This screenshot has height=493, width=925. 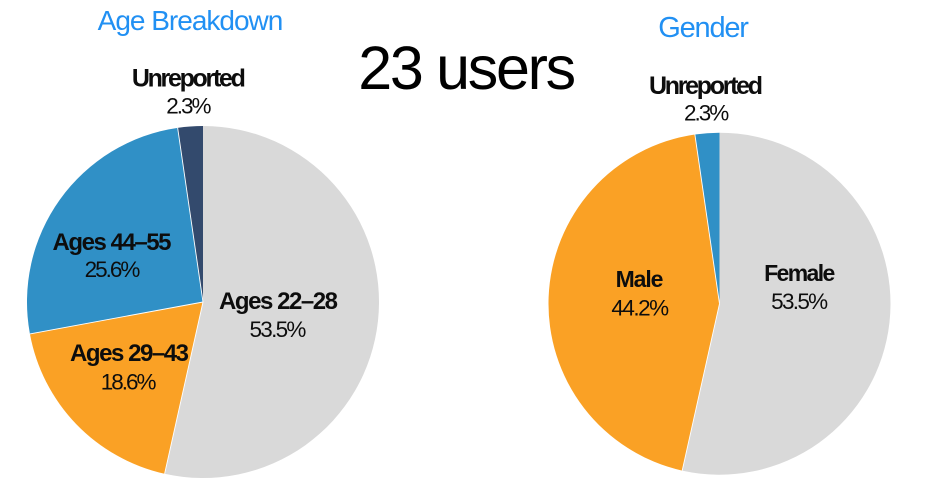 What do you see at coordinates (111, 242) in the screenshot?
I see `svg-text: Ages 44–55` at bounding box center [111, 242].